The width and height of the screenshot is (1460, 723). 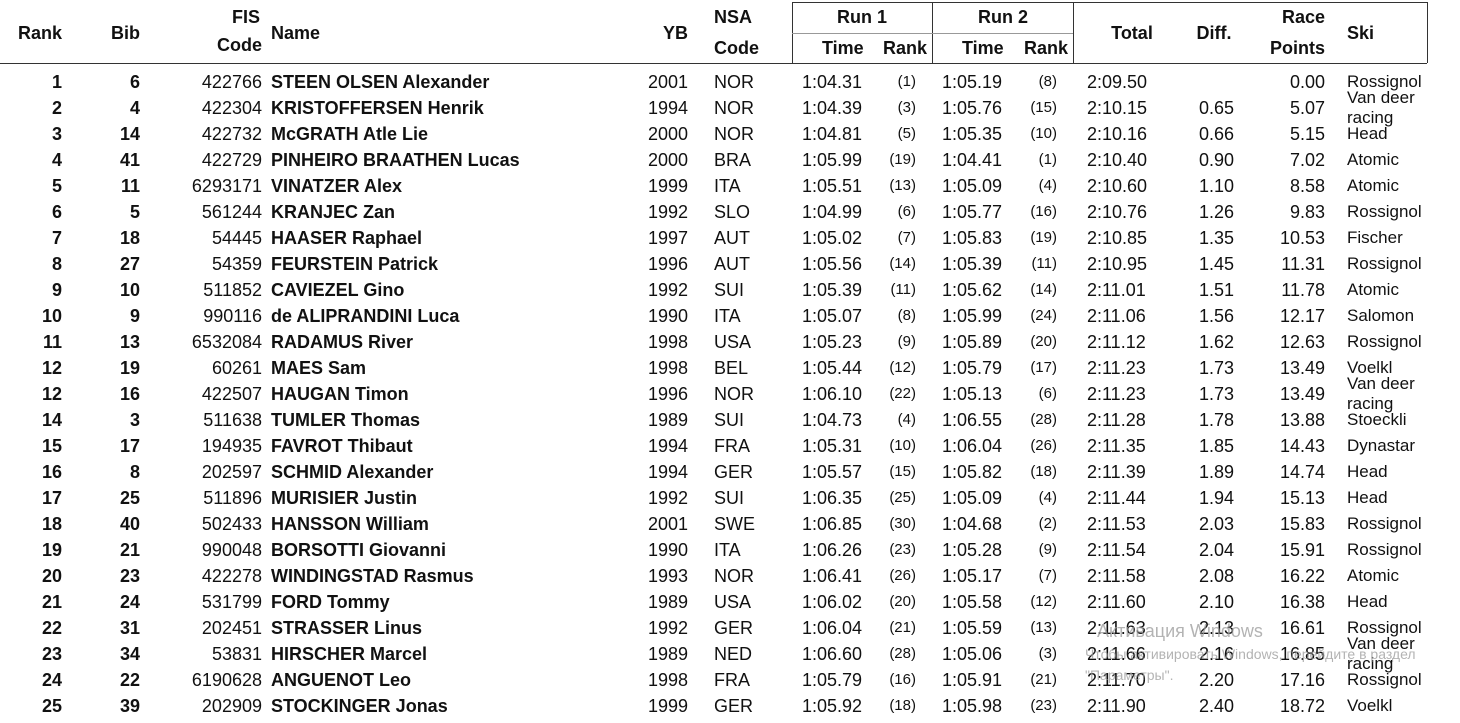 What do you see at coordinates (972, 706) in the screenshot?
I see `run2-time: 1:05.98` at bounding box center [972, 706].